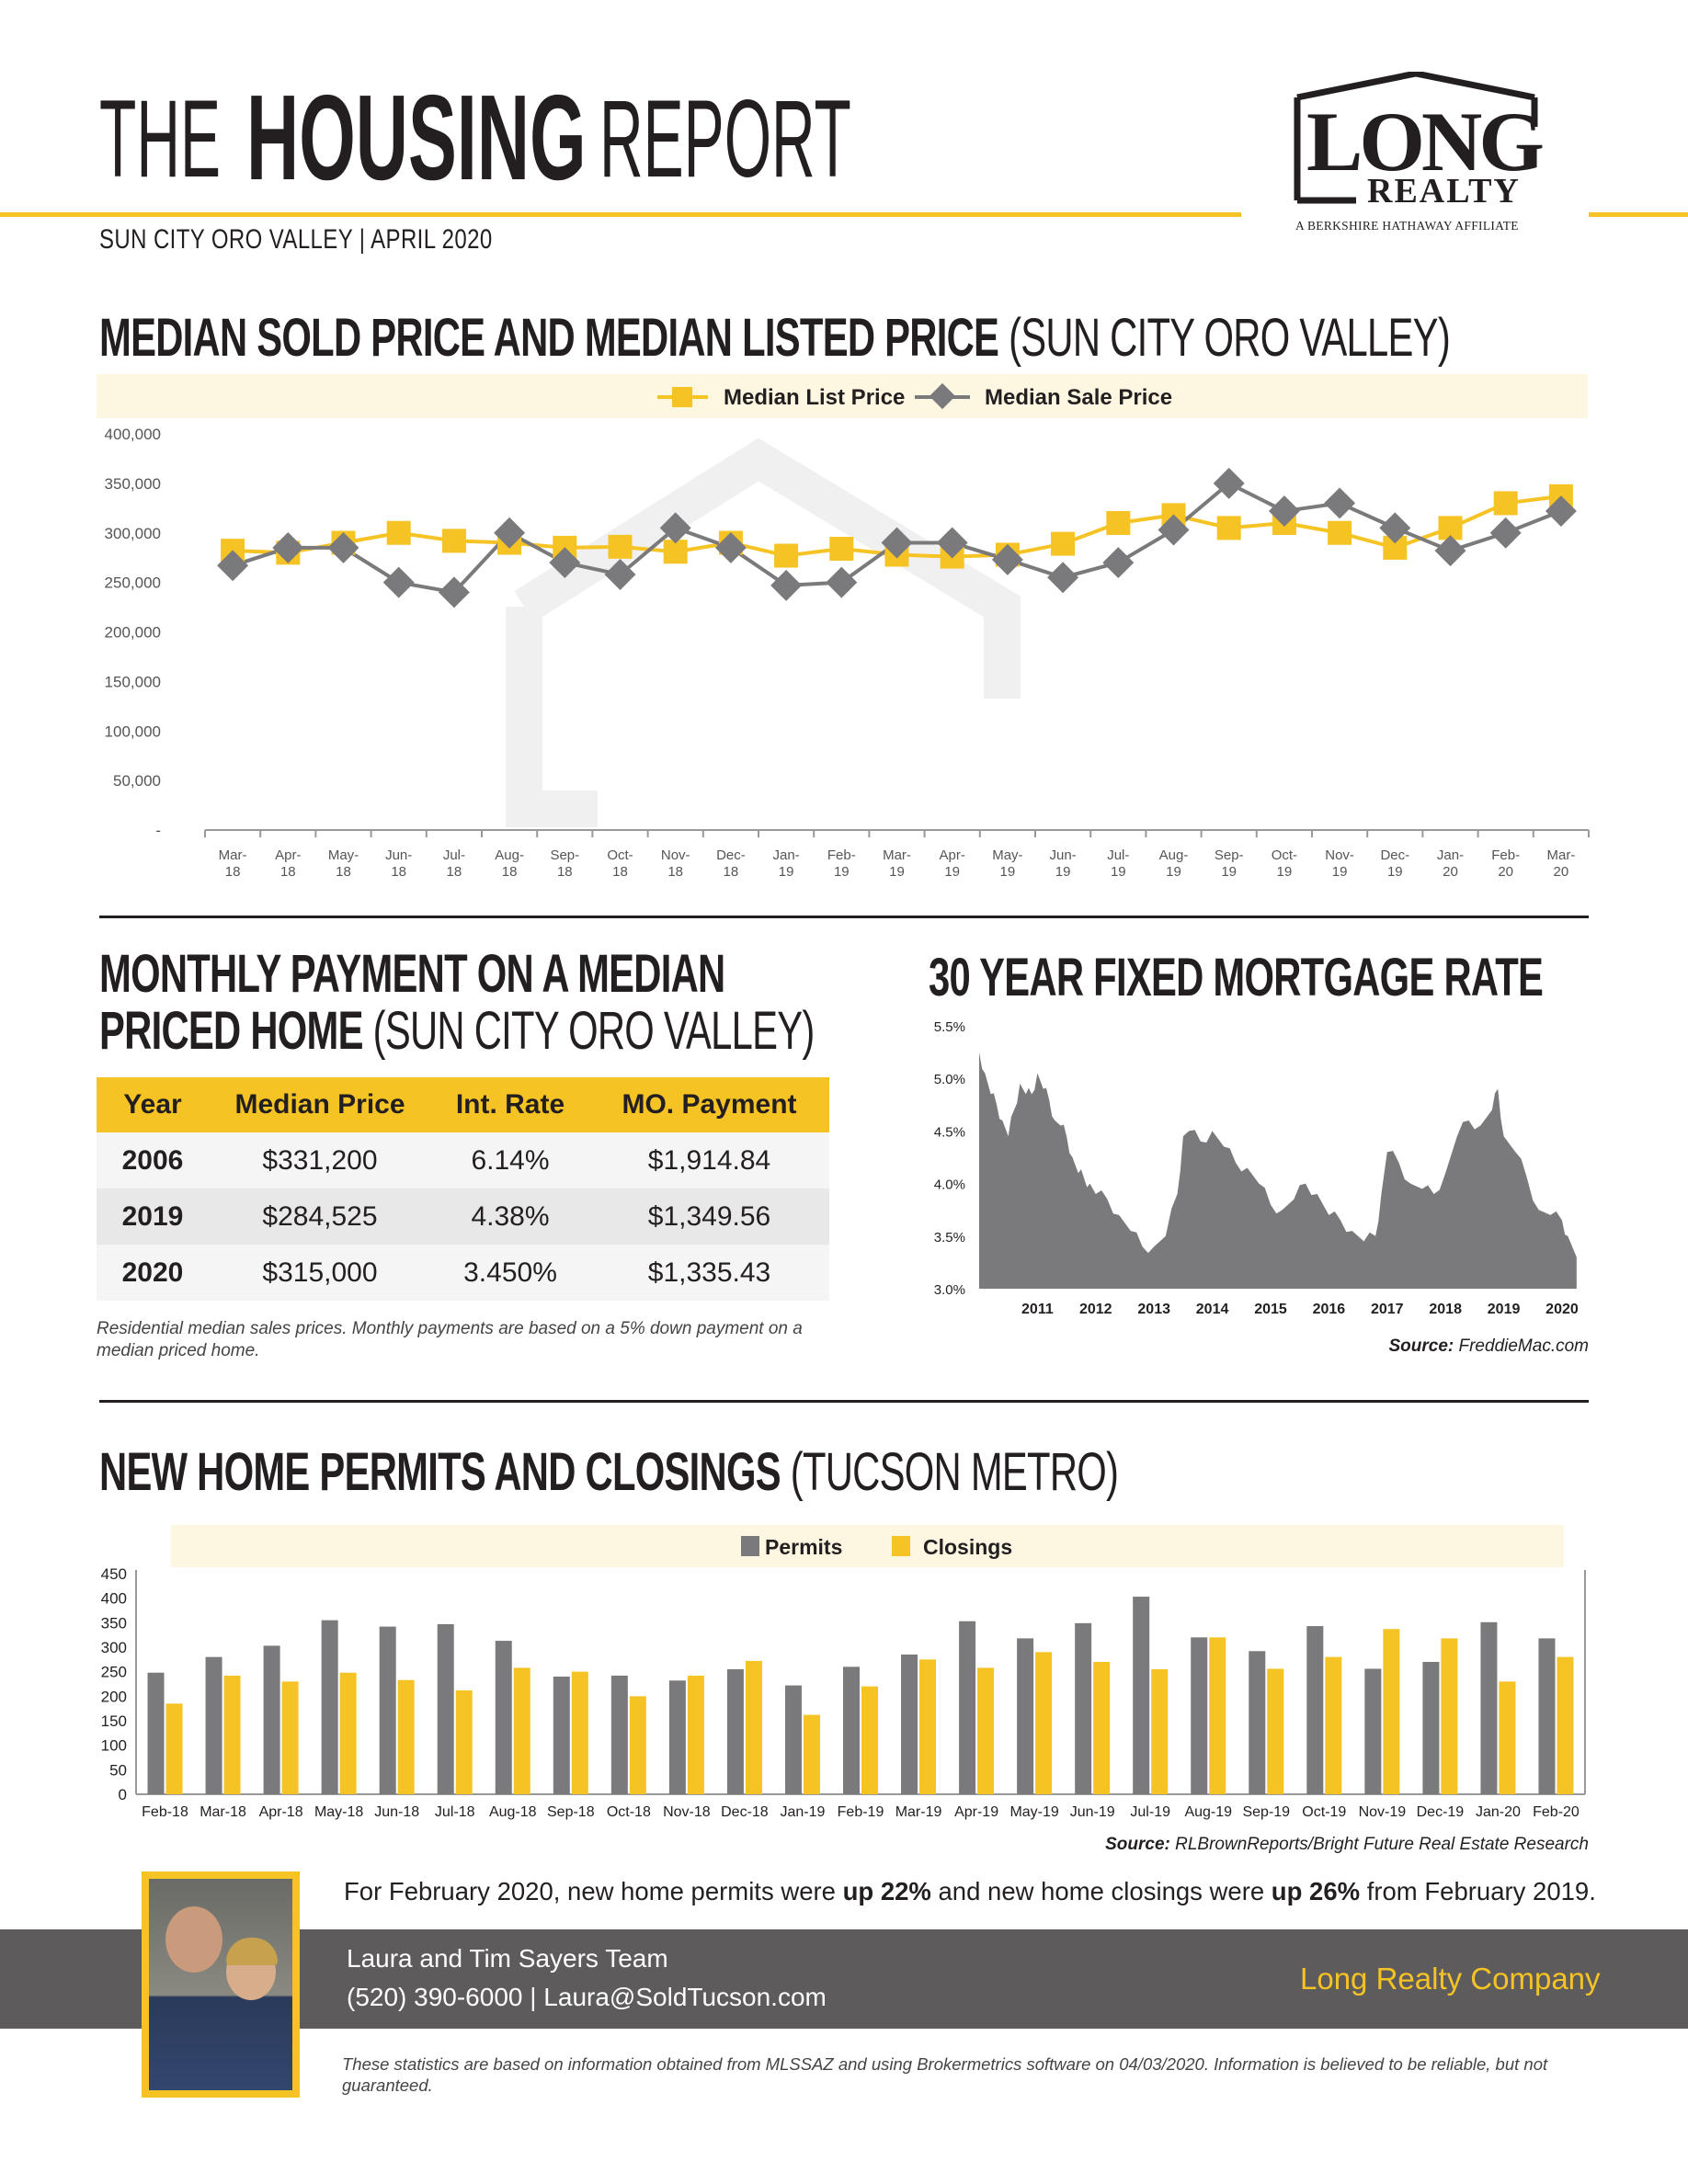 Image resolution: width=1688 pixels, height=2184 pixels. I want to click on bar-y-tick: 200, so click(114, 1696).